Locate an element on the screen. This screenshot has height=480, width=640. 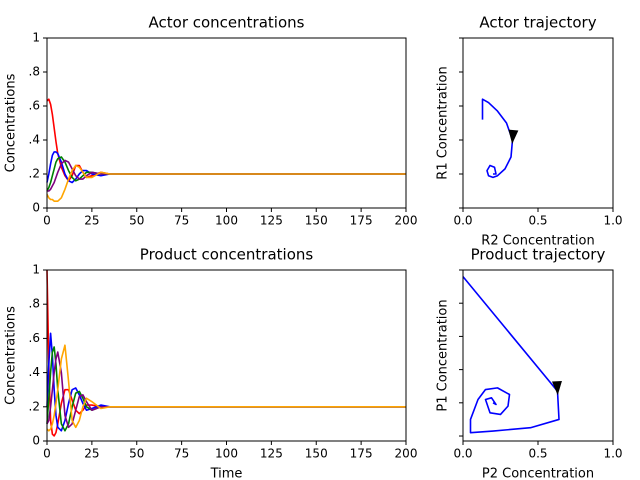
subplot-title: Product concentrations is located at coordinates (227, 255).